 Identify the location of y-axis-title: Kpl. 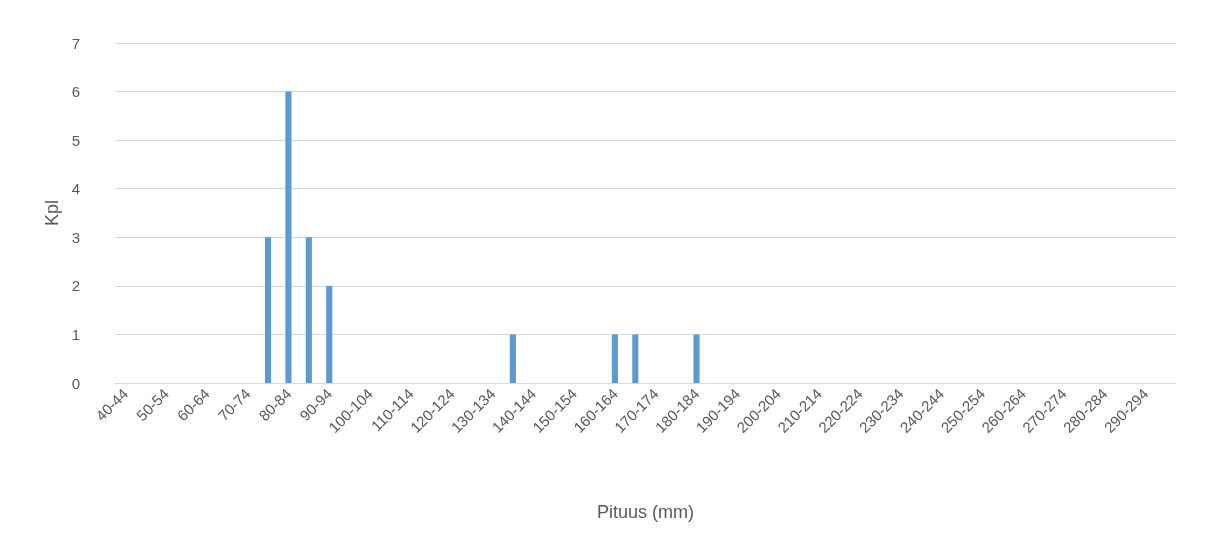
(51, 213).